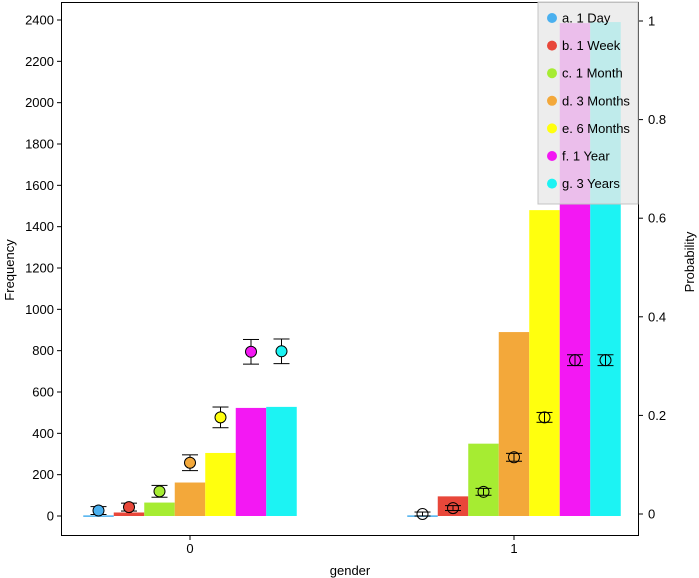 The image size is (699, 578). I want to click on y-tick-label-6: 1200, so click(39, 268).